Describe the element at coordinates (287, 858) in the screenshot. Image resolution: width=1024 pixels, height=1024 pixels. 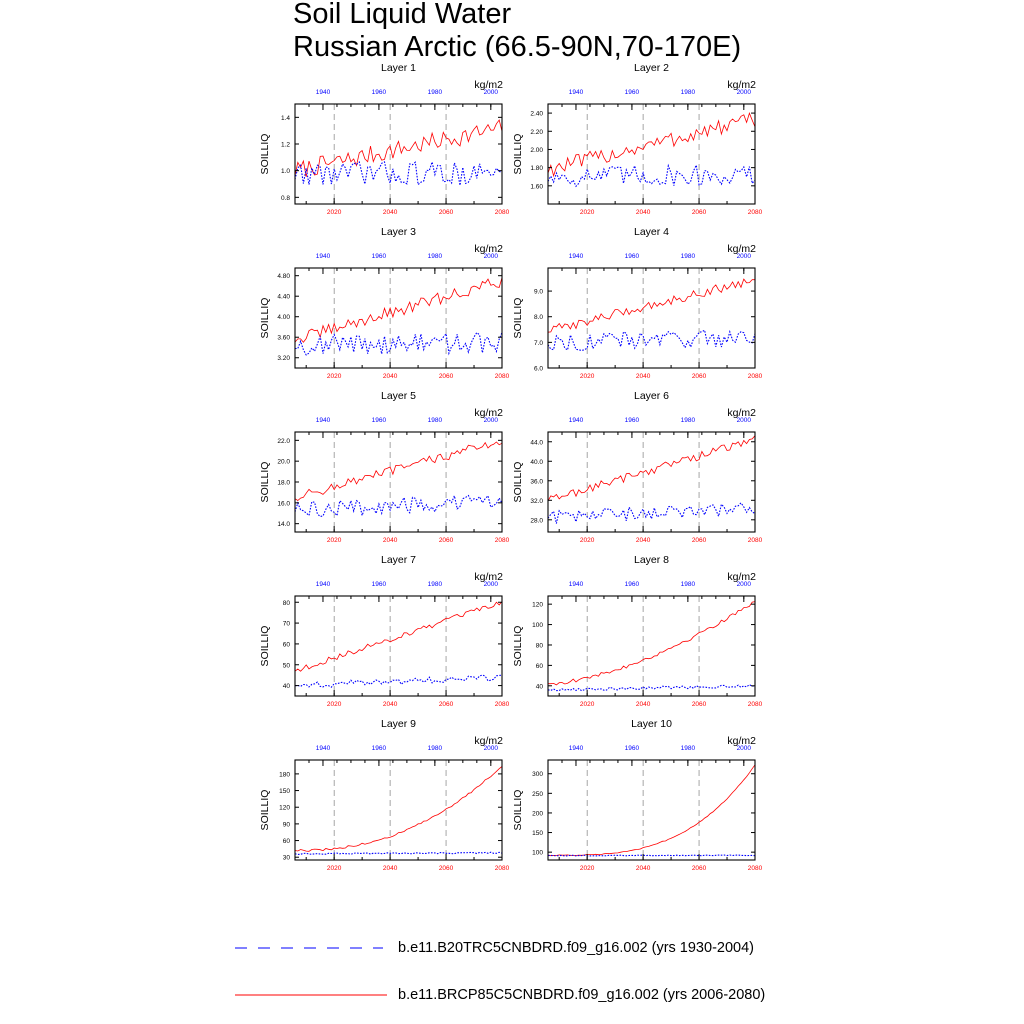
I see `y-tick-label: 30` at that location.